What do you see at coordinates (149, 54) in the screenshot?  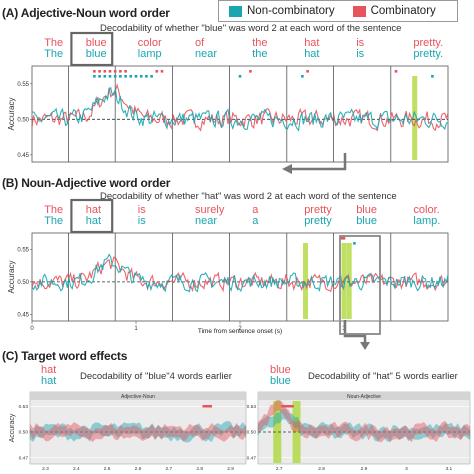 I see `panel-A-teal-word: lamp` at bounding box center [149, 54].